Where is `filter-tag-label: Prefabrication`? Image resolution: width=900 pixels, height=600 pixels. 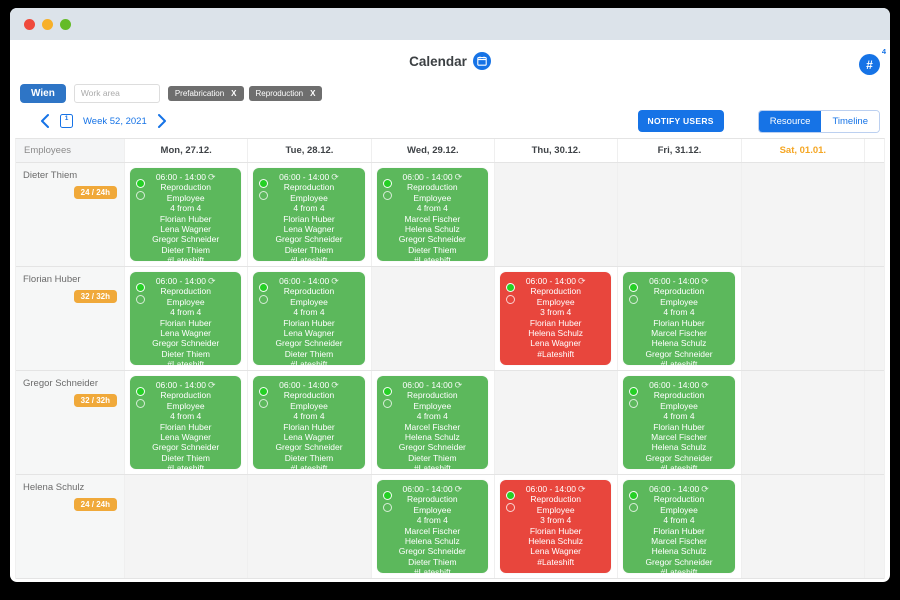
filter-tag-label: Prefabrication is located at coordinates (199, 93).